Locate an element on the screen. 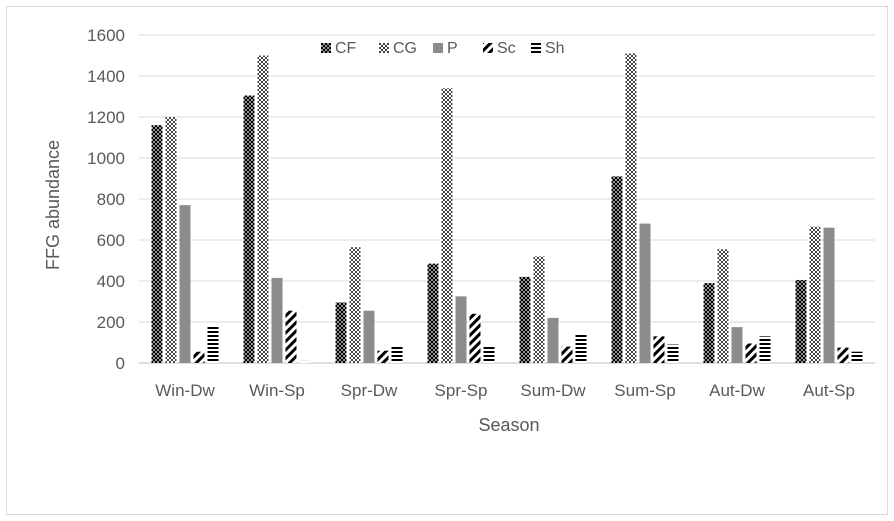  bar-cg-win-sp is located at coordinates (263, 209).